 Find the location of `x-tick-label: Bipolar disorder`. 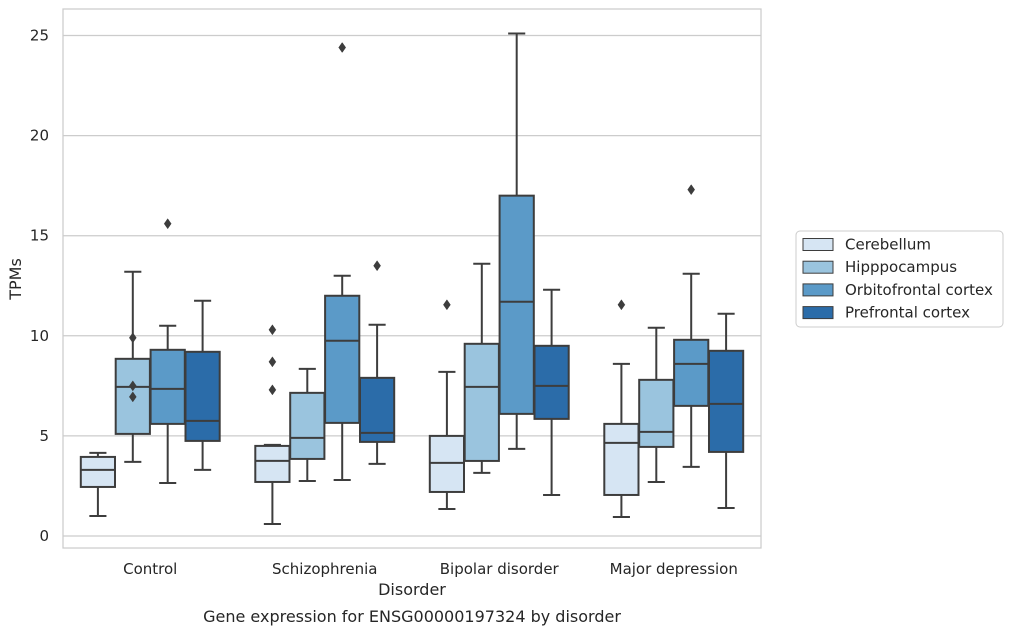

x-tick-label: Bipolar disorder is located at coordinates (500, 569).